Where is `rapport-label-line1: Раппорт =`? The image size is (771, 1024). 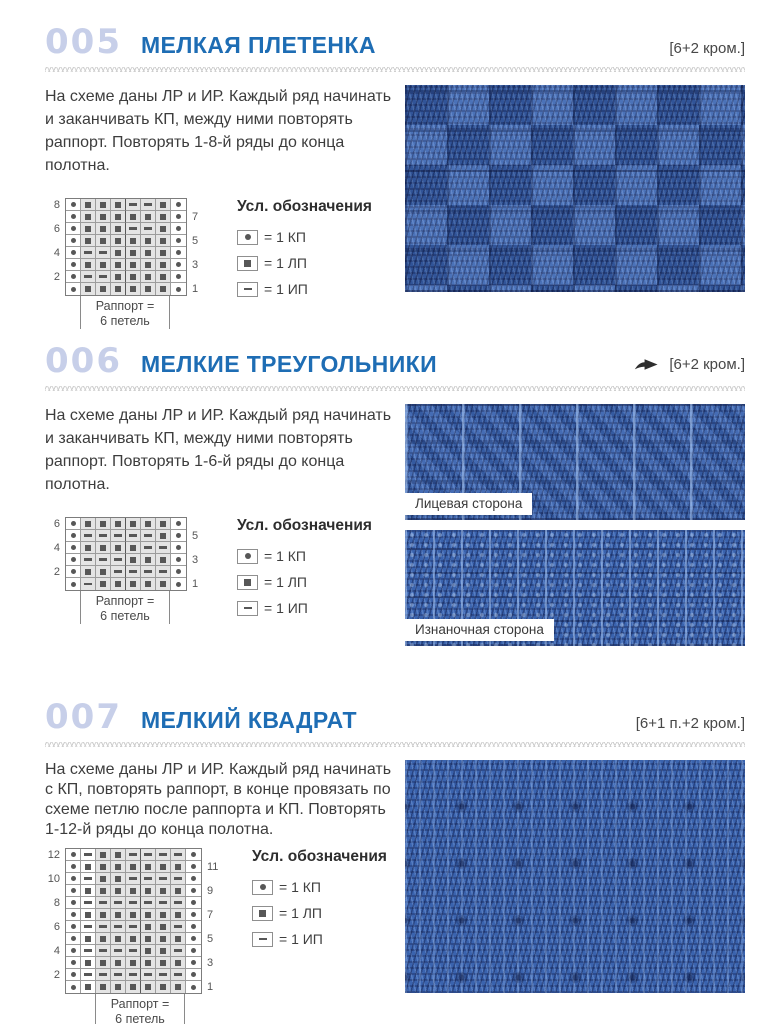
rapport-label-line1: Раппорт = is located at coordinates (125, 601).